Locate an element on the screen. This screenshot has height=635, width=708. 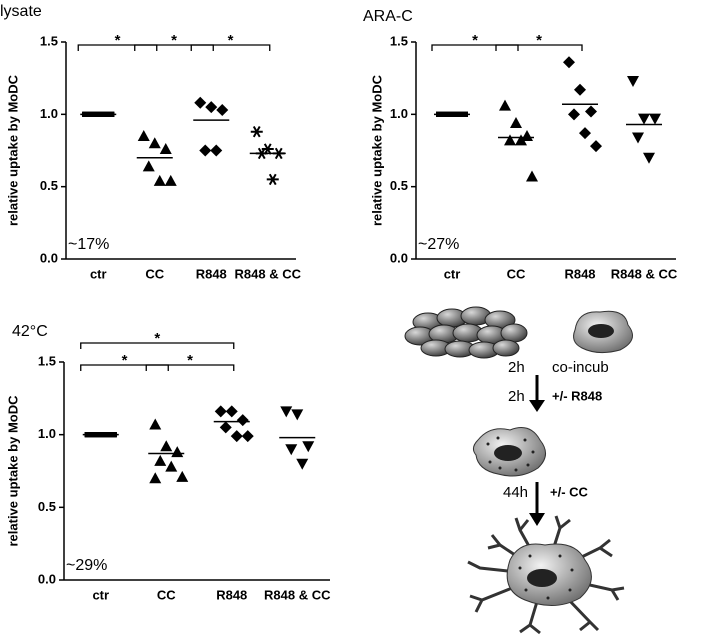
loaded-cell is located at coordinates (509, 452).